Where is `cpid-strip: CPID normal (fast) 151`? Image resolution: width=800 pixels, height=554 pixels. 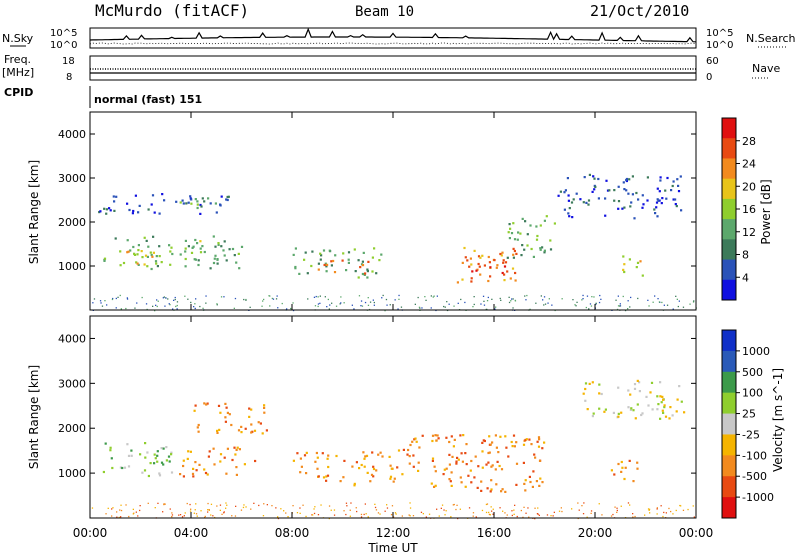 cpid-strip: CPID normal (fast) 151 is located at coordinates (103, 97).